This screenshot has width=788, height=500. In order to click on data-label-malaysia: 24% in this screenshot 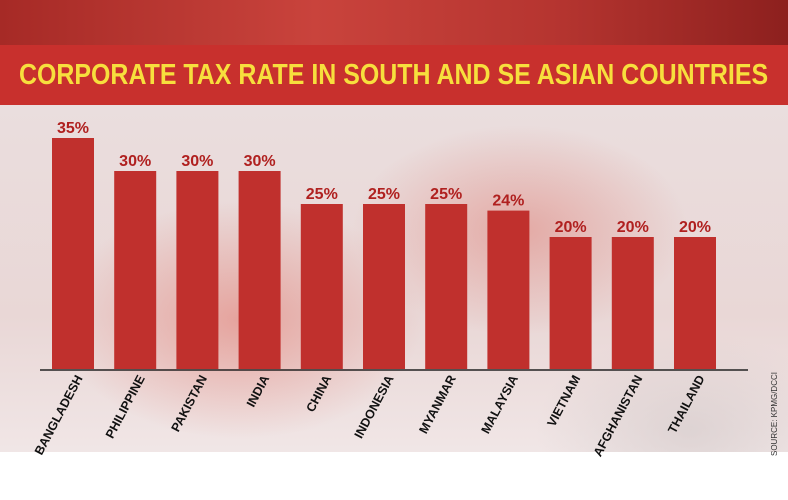, I will do `click(508, 201)`.